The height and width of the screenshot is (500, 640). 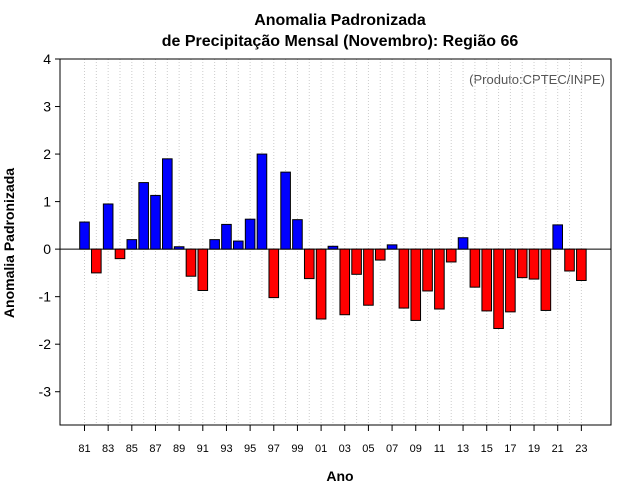 What do you see at coordinates (226, 449) in the screenshot?
I see `x-tick-label: 93` at bounding box center [226, 449].